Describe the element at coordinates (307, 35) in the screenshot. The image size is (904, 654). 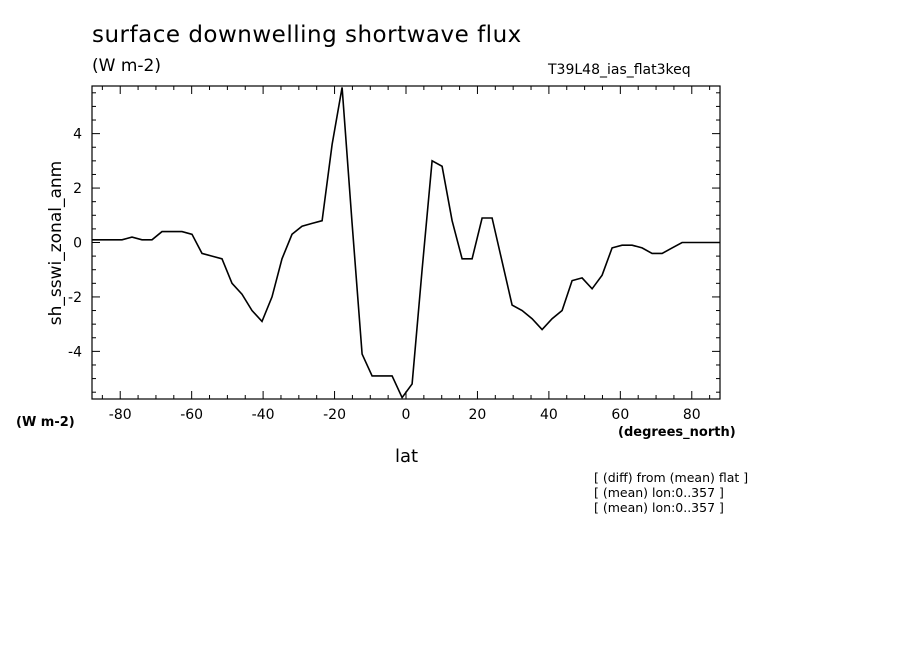
I see `chart-title: surface downwelling shortwave flux` at that location.